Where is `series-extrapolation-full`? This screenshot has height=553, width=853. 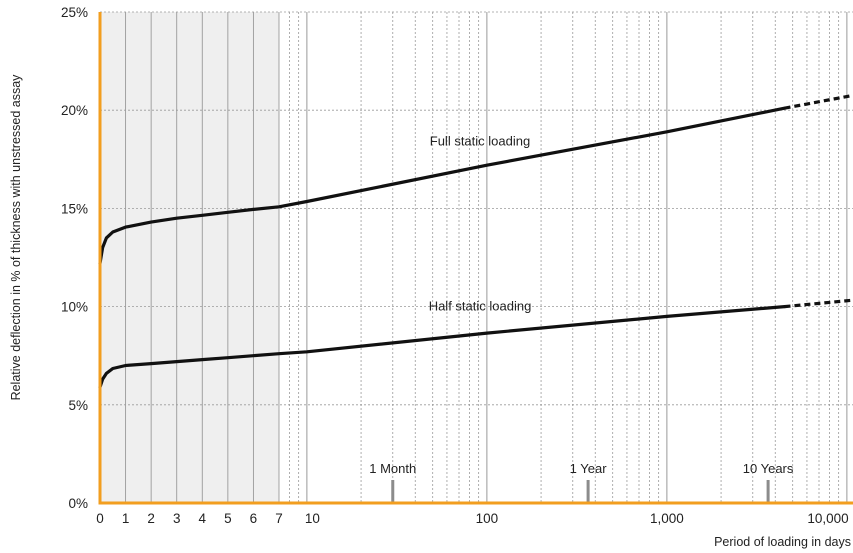 series-extrapolation-full is located at coordinates (818, 101).